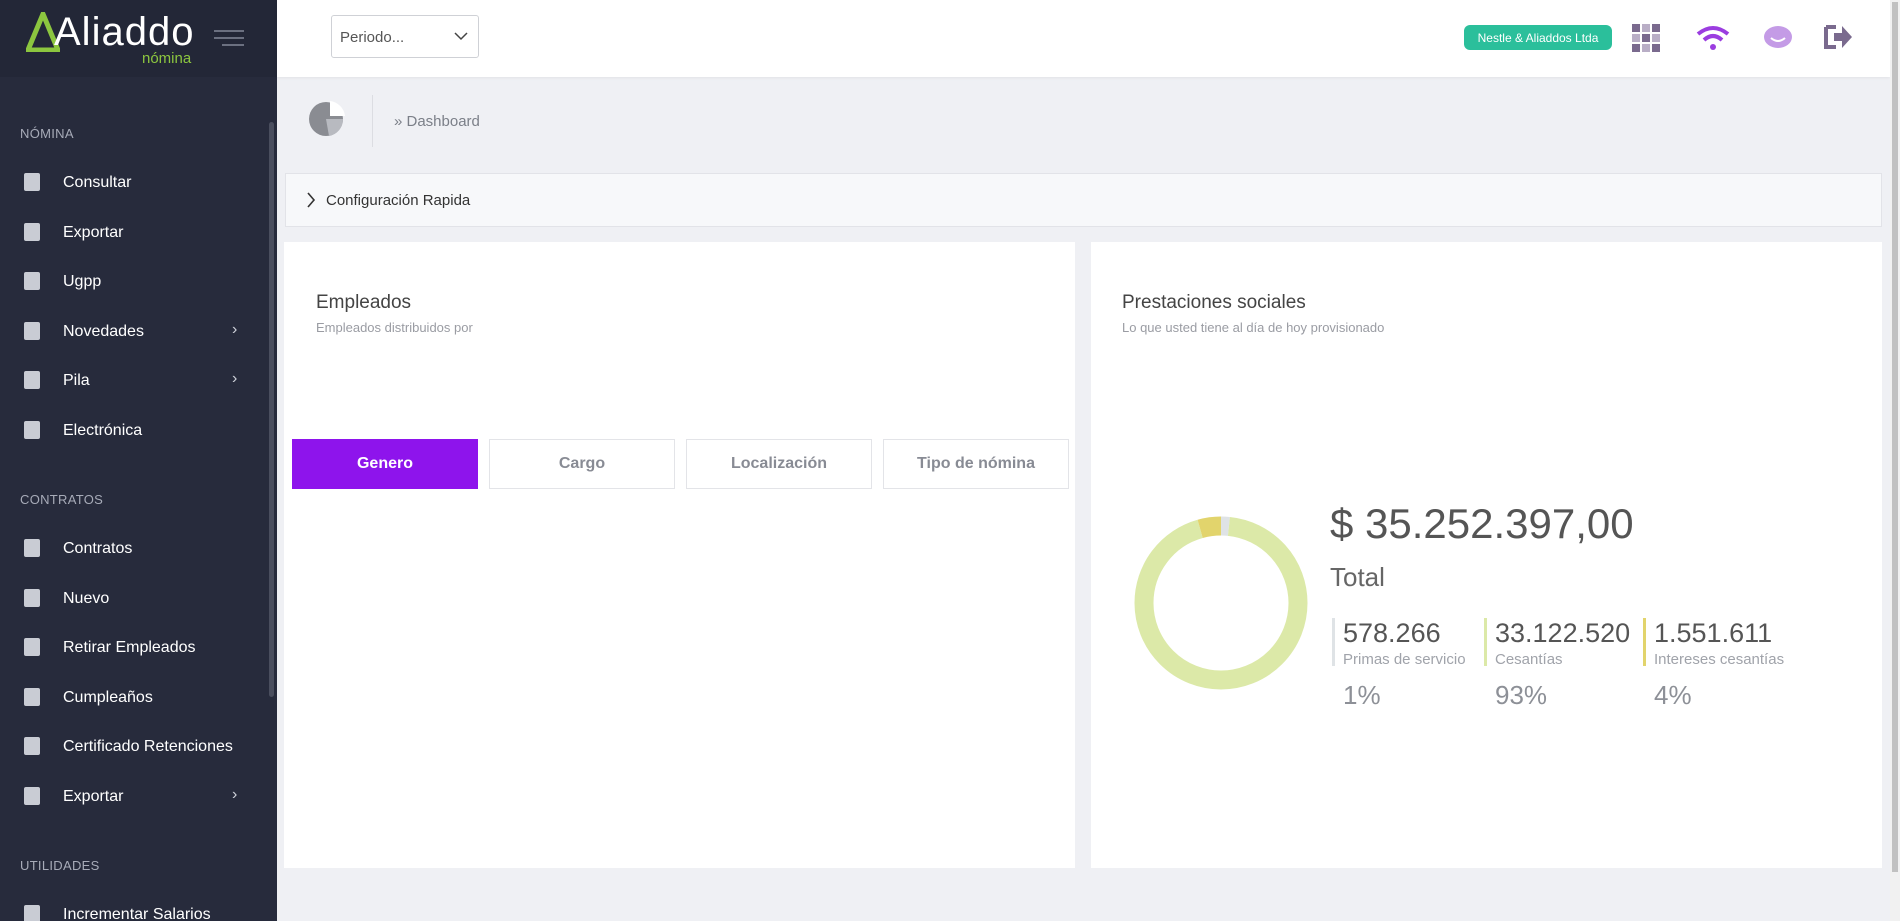 The image size is (1900, 921). I want to click on menu-item: Novedades, so click(103, 331).